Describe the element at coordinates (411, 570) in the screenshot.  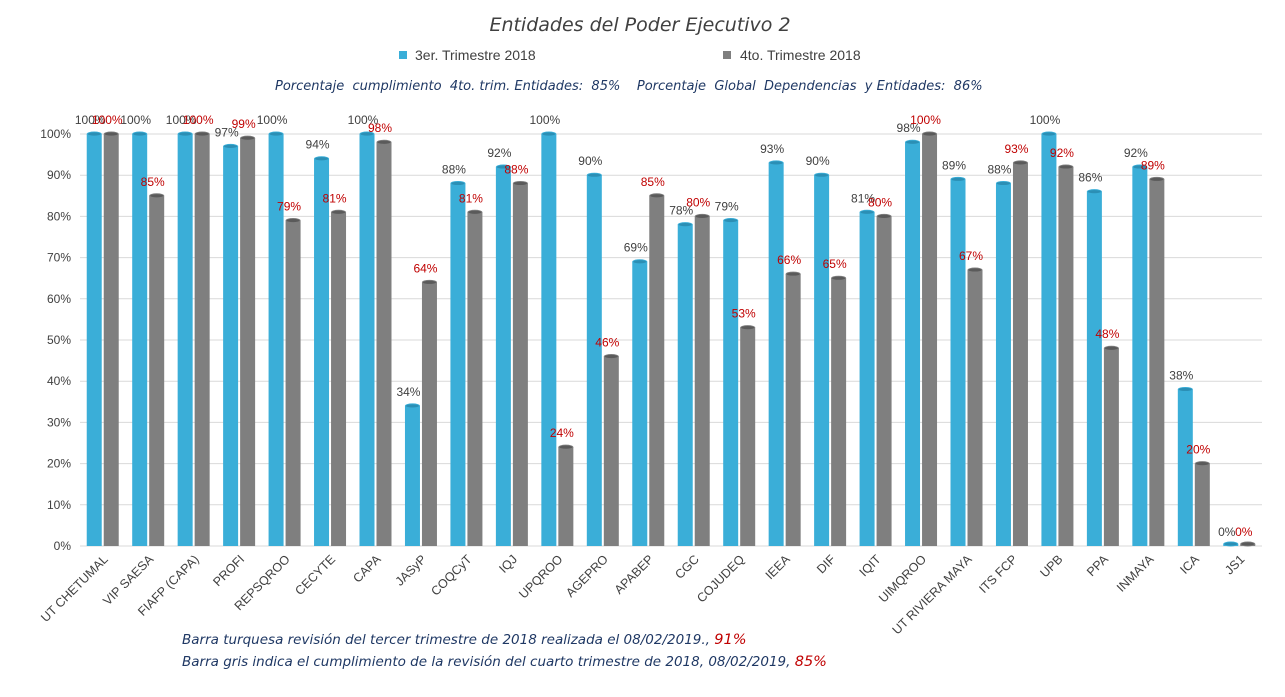
I see `x-tick-label: JASyP` at that location.